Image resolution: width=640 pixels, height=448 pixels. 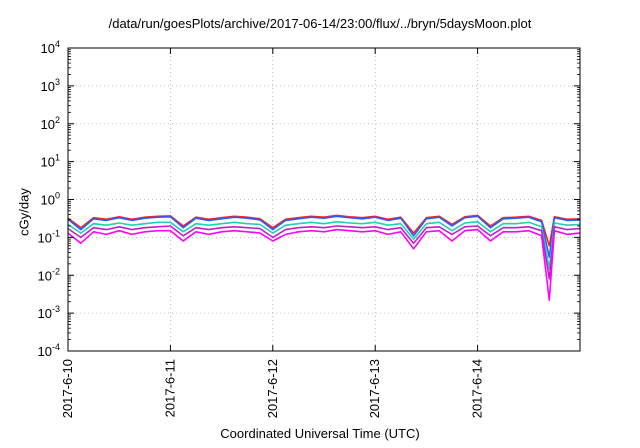 I want to click on y-tick-label: 10⁻², so click(x=49, y=274).